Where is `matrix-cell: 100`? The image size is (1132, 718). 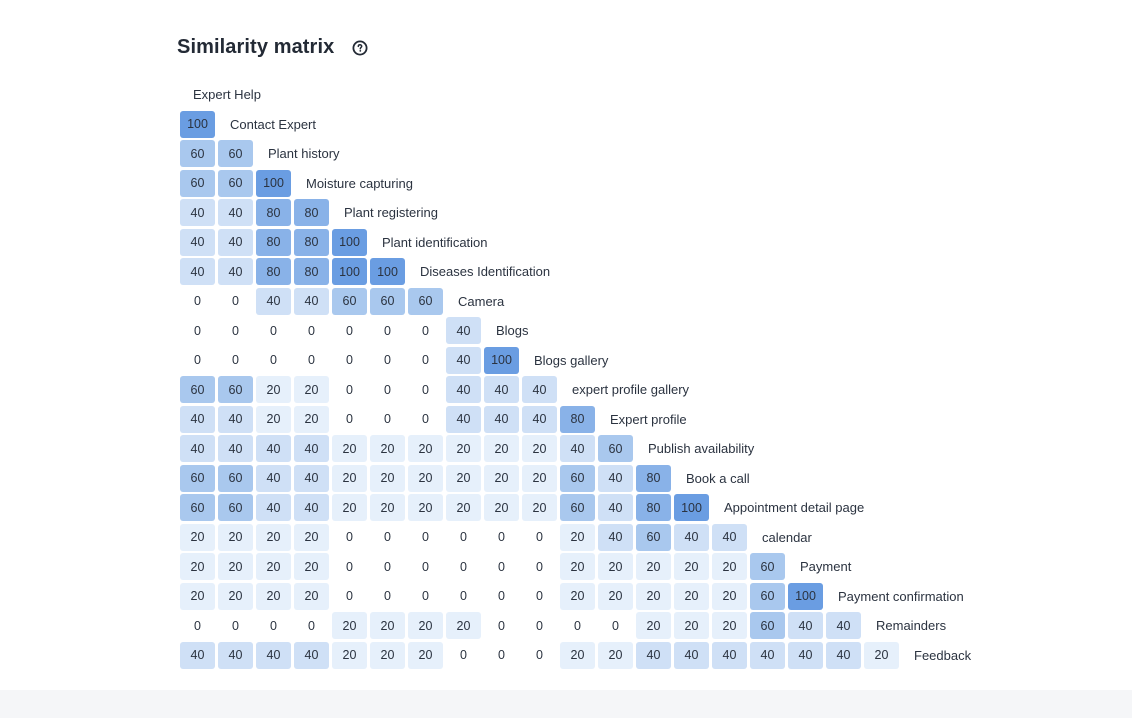 matrix-cell: 100 is located at coordinates (501, 360).